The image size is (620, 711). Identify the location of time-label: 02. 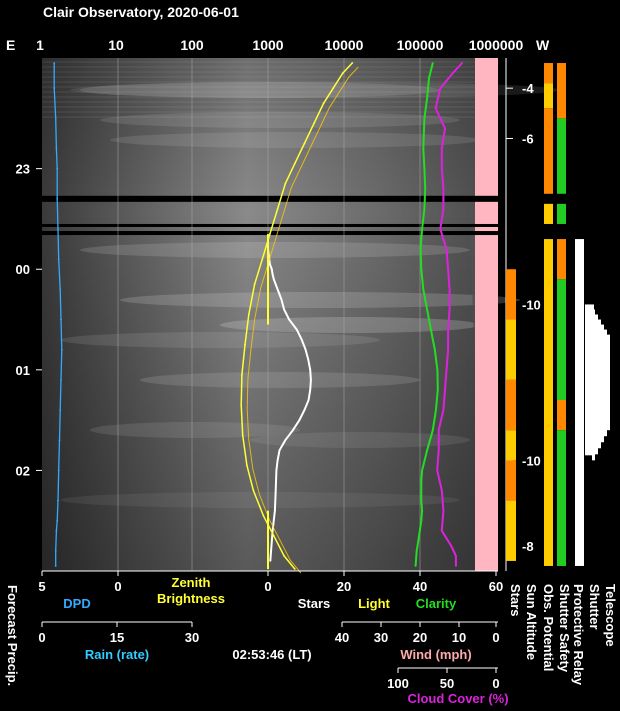
(23, 470).